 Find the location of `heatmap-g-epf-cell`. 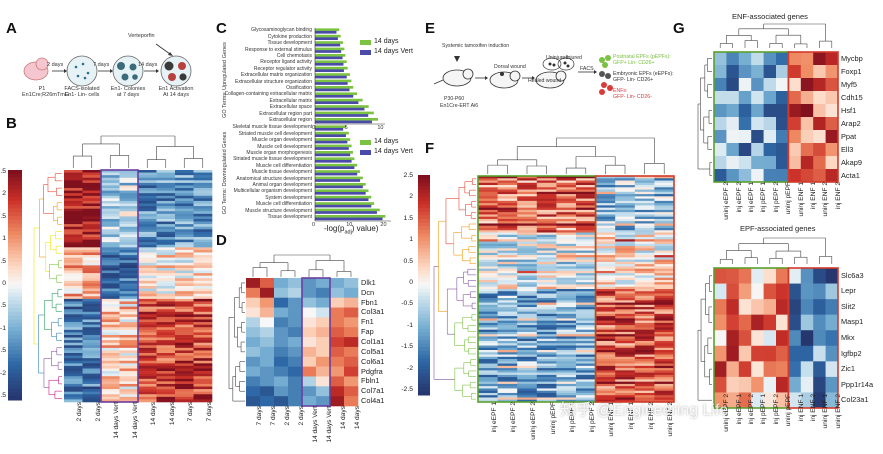

heatmap-g-epf-cell is located at coordinates (770, 338).